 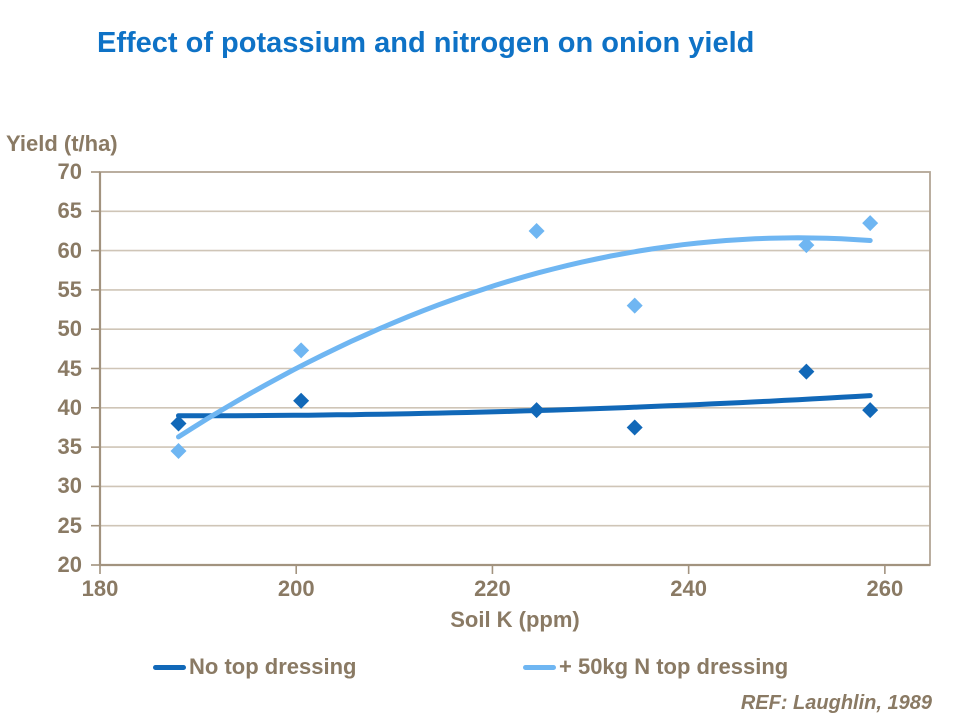 I want to click on legend-item-50kg-n-top-dressing: + 50kg N top dressing, so click(x=655, y=667).